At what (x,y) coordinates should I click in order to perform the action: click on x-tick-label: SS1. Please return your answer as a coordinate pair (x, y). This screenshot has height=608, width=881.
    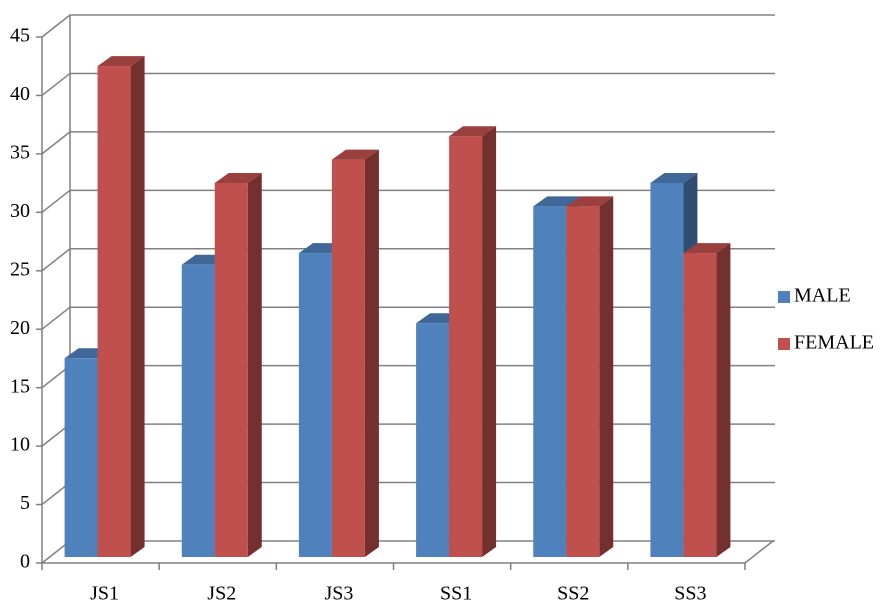
    Looking at the image, I should click on (456, 594).